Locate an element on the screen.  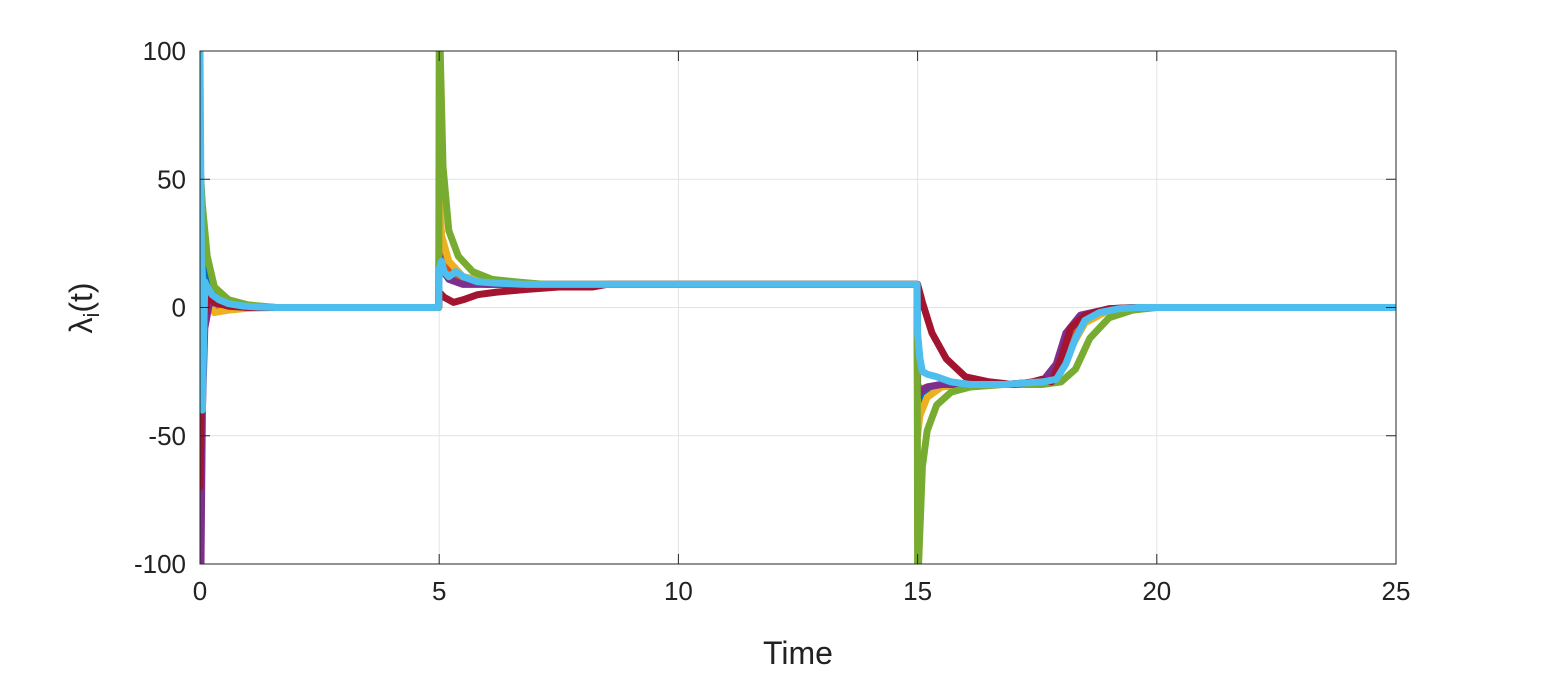
y-axis-label: λi(t) is located at coordinates (83, 307).